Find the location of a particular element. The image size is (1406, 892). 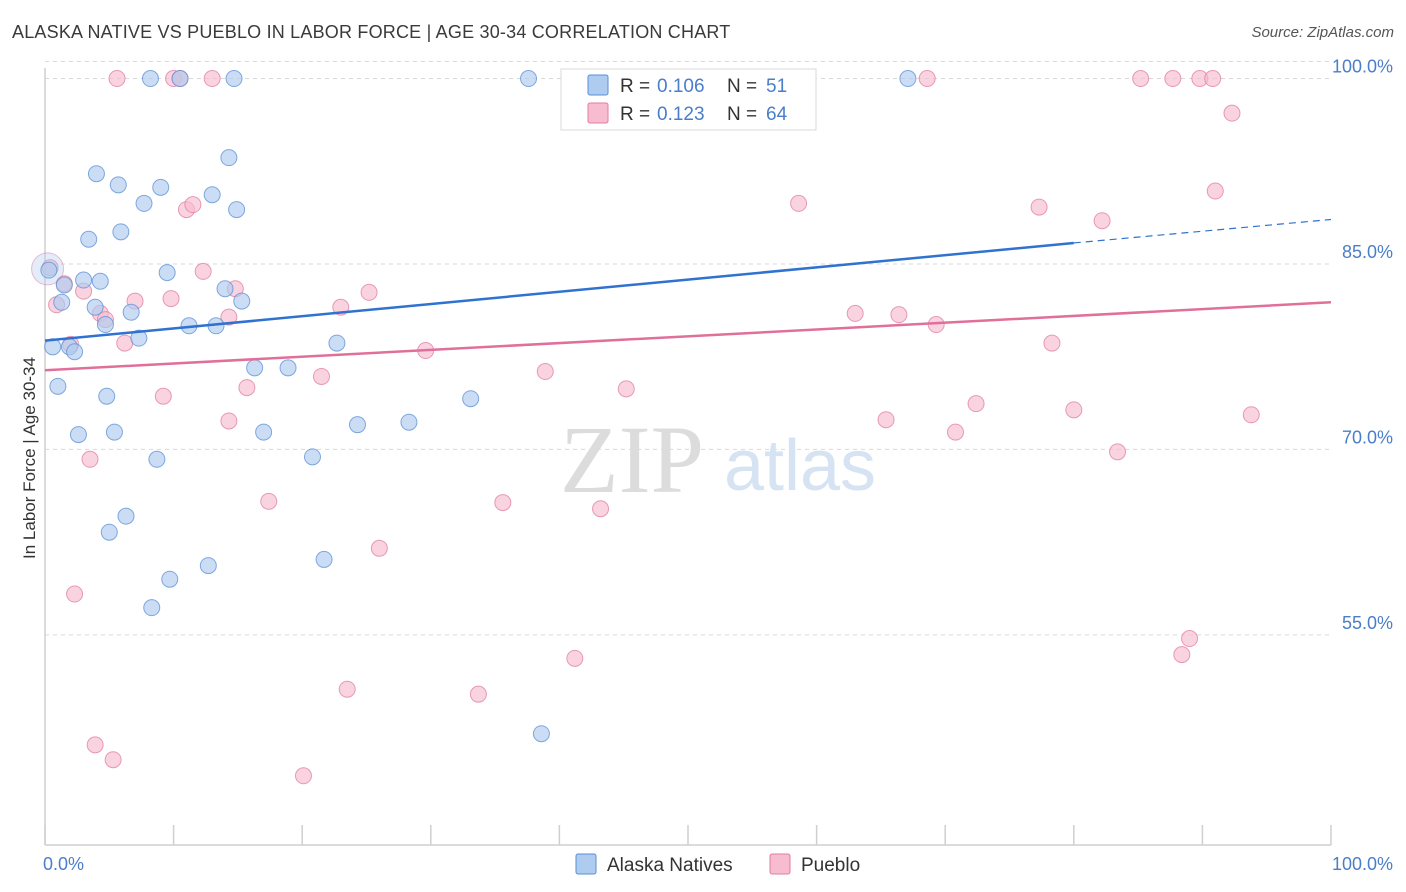

watermark-zip: ZIP is located at coordinates (632, 459).